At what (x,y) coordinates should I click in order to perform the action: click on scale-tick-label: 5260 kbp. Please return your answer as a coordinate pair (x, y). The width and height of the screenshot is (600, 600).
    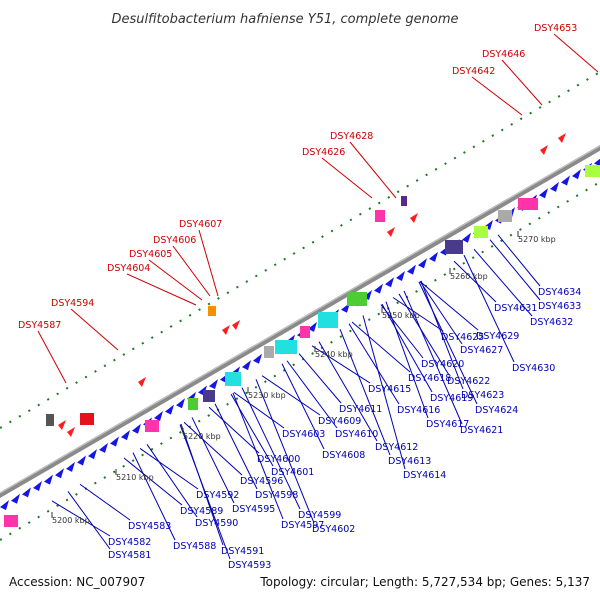
    Looking at the image, I should click on (469, 276).